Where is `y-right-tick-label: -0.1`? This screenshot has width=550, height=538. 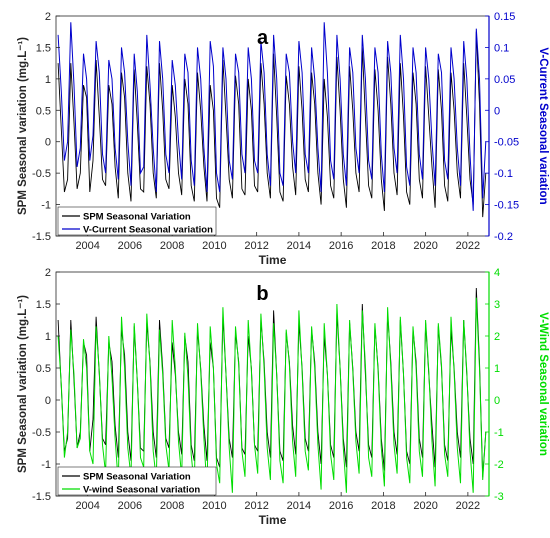
y-right-tick-label: -0.1 is located at coordinates (503, 174).